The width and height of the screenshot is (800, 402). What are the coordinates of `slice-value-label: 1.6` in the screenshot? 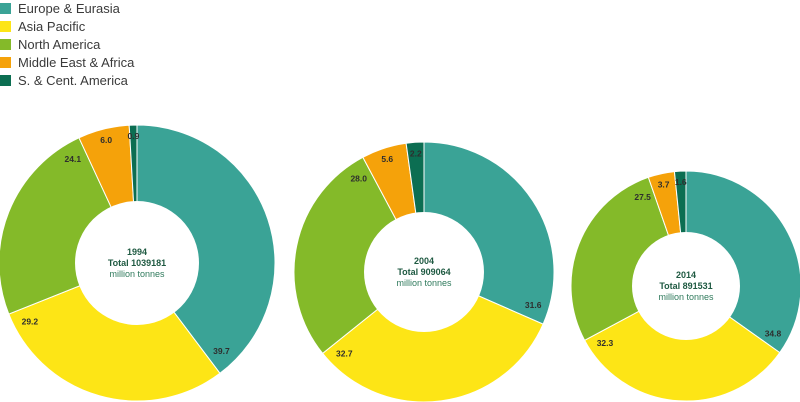 It's located at (681, 182).